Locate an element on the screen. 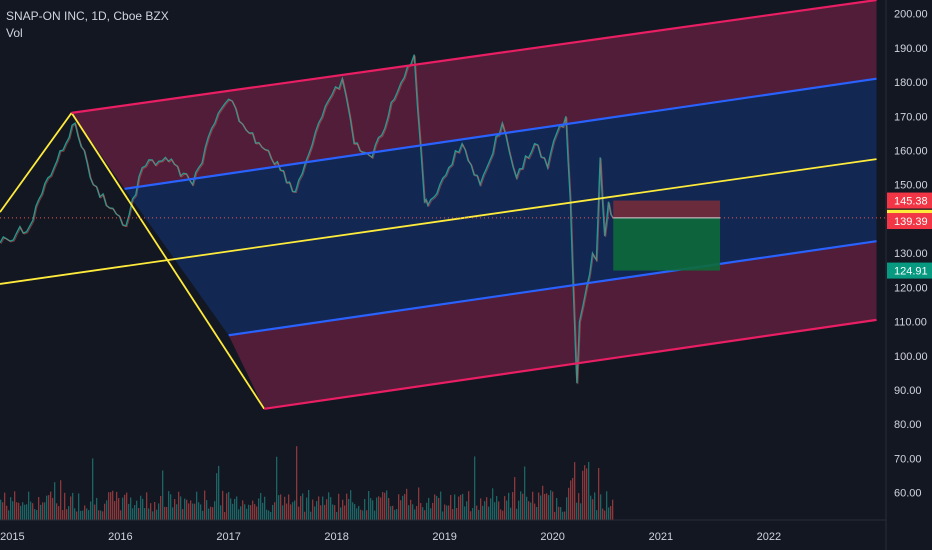 Image resolution: width=932 pixels, height=550 pixels. y-tick-label: 160.00 is located at coordinates (911, 152).